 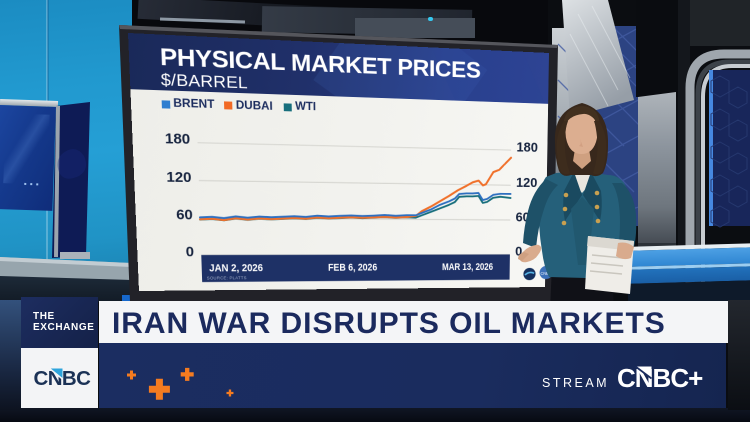 What do you see at coordinates (352, 268) in the screenshot?
I see `svg-text: FEB 6, 2026` at bounding box center [352, 268].